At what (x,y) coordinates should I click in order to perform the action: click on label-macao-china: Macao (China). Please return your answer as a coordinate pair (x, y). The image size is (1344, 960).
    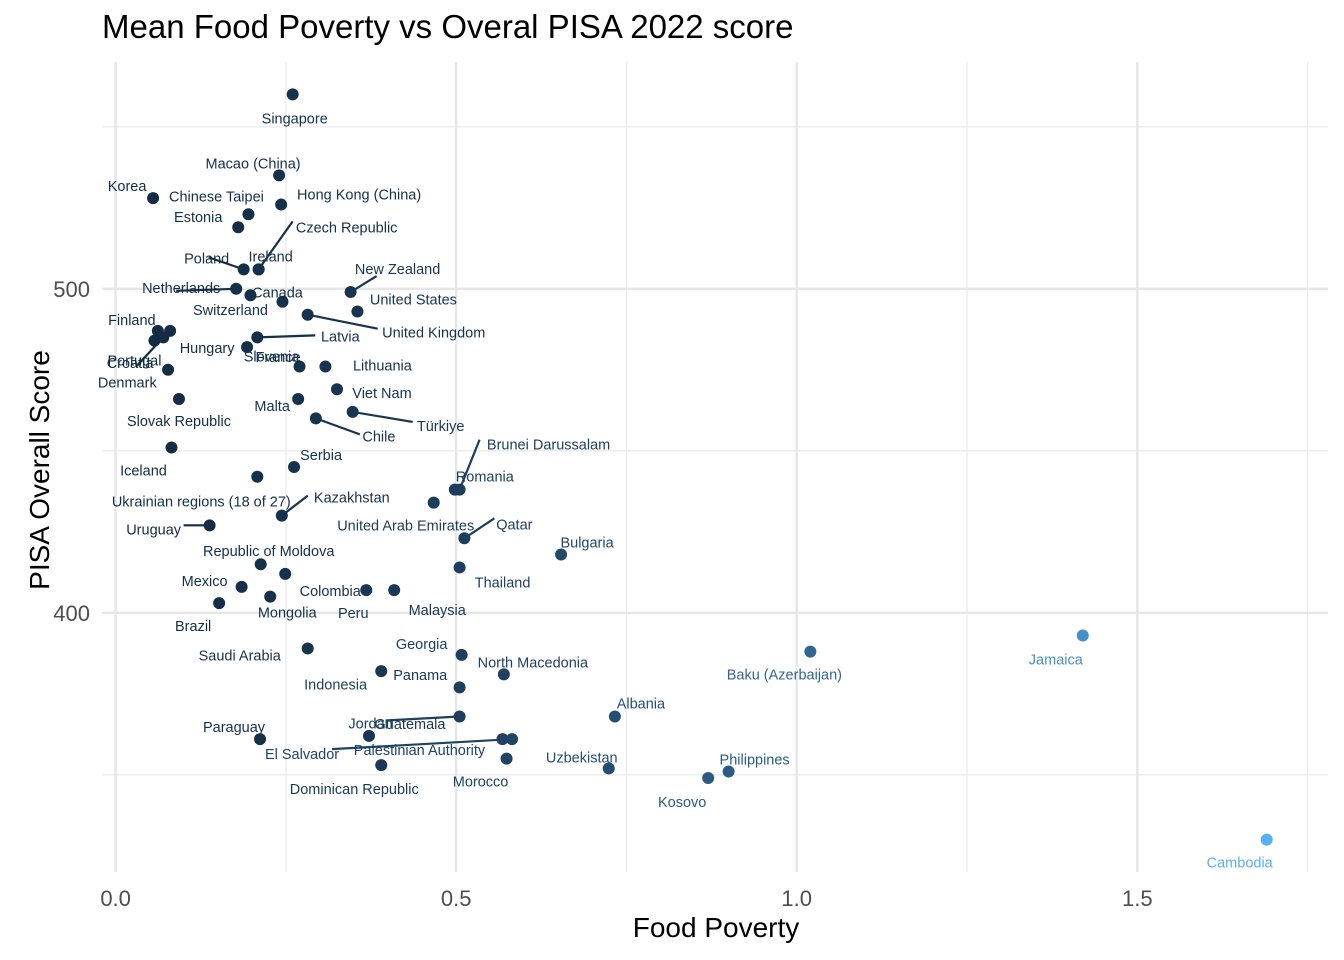
    Looking at the image, I should click on (253, 164).